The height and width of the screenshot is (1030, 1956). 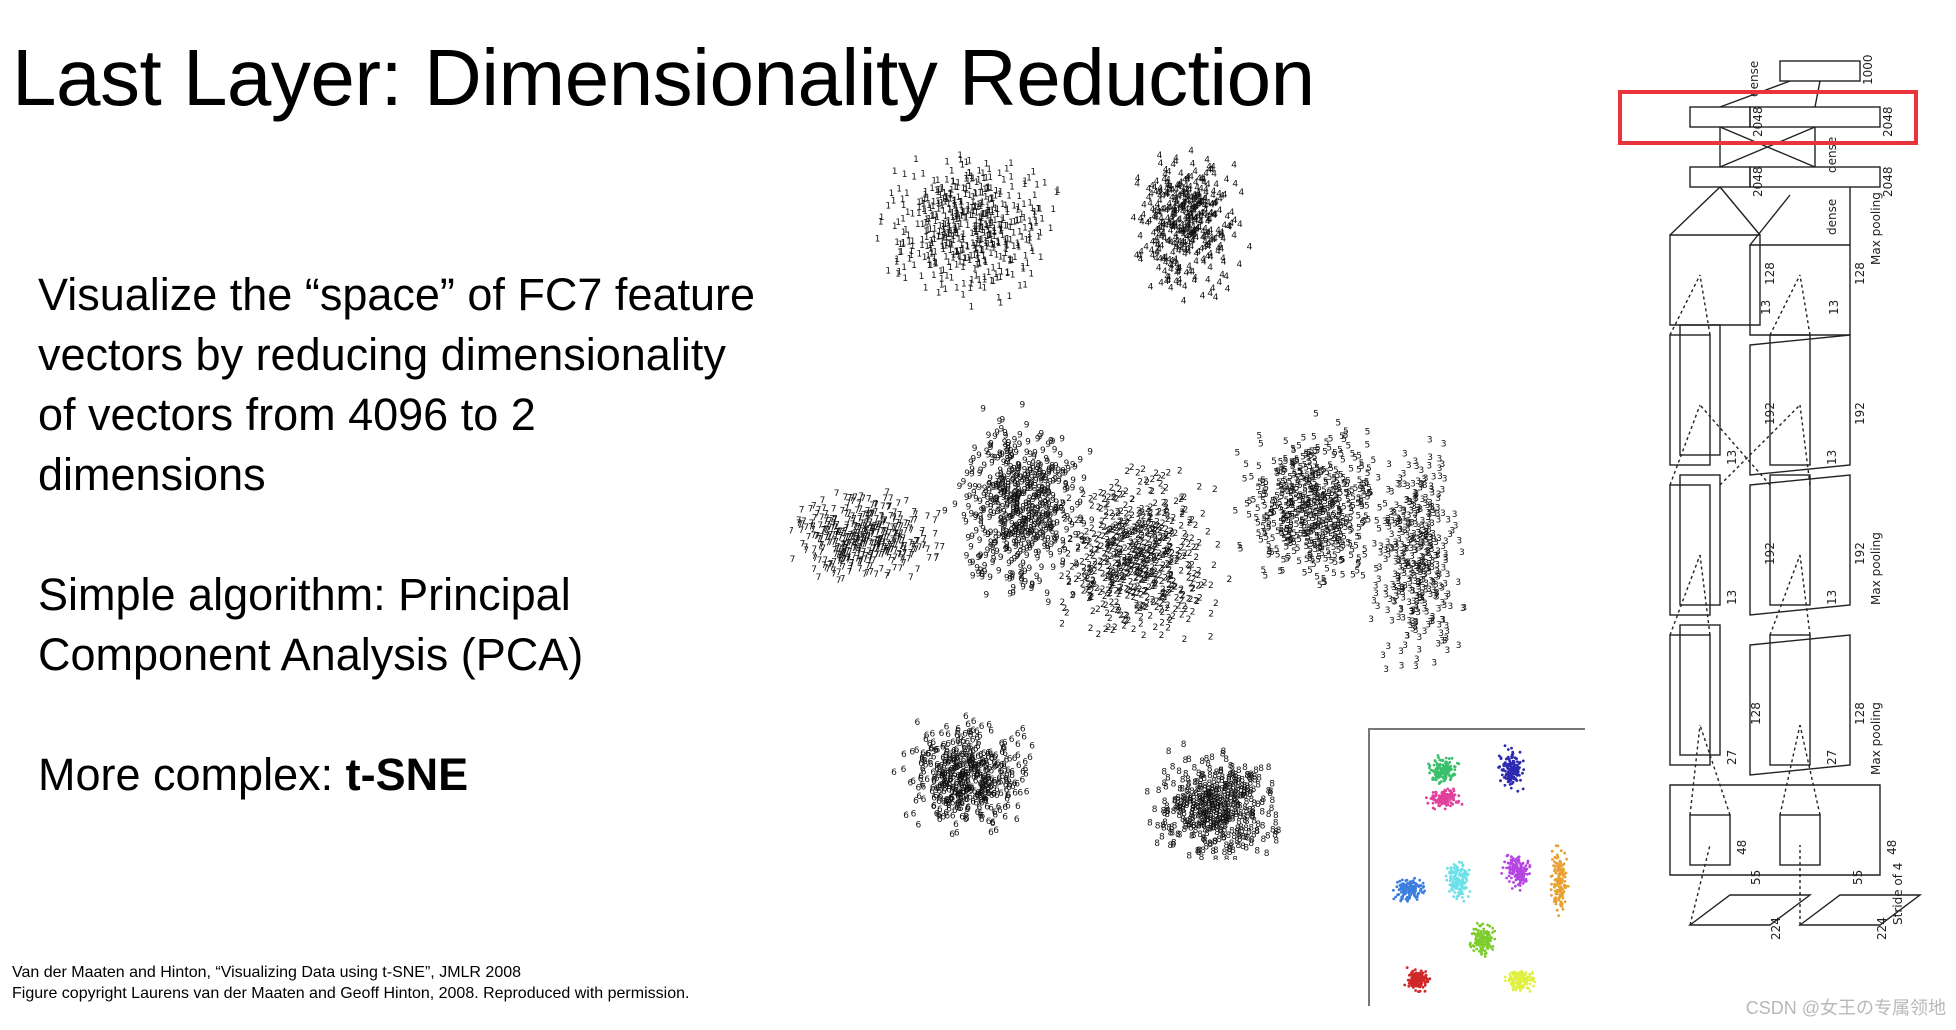 What do you see at coordinates (663, 77) in the screenshot?
I see `slide-title: Last Layer: Dimensionality Reduction` at bounding box center [663, 77].